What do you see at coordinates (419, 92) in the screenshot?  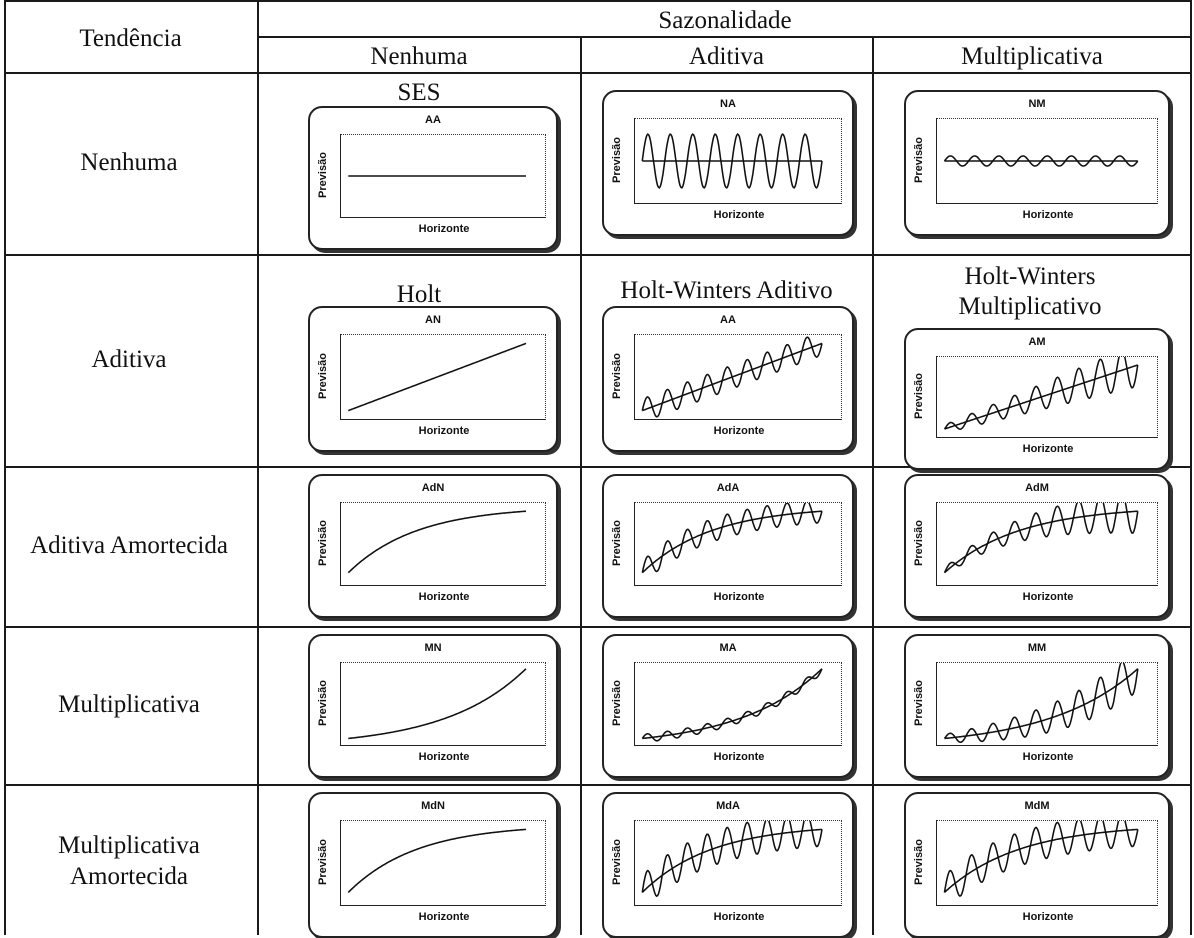 I see `method-name-ses: SES` at bounding box center [419, 92].